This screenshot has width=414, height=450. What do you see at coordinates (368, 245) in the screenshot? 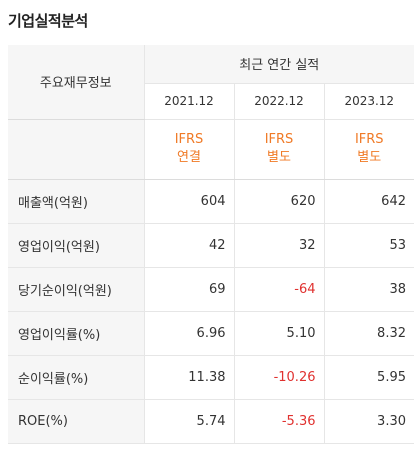
I see `value-cell: 53` at bounding box center [368, 245].